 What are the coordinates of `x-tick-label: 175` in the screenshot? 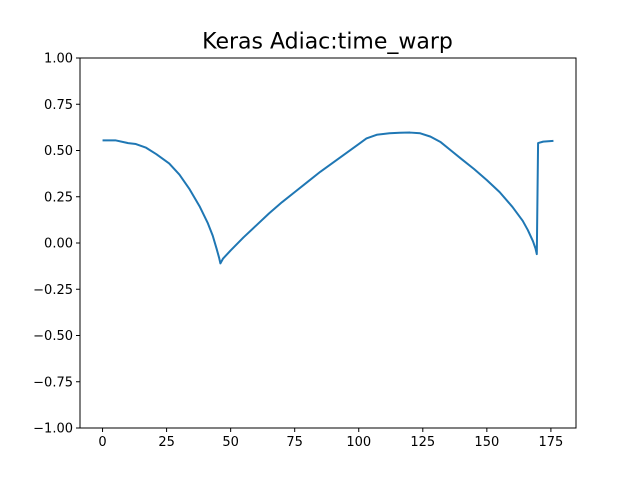 It's located at (550, 442).